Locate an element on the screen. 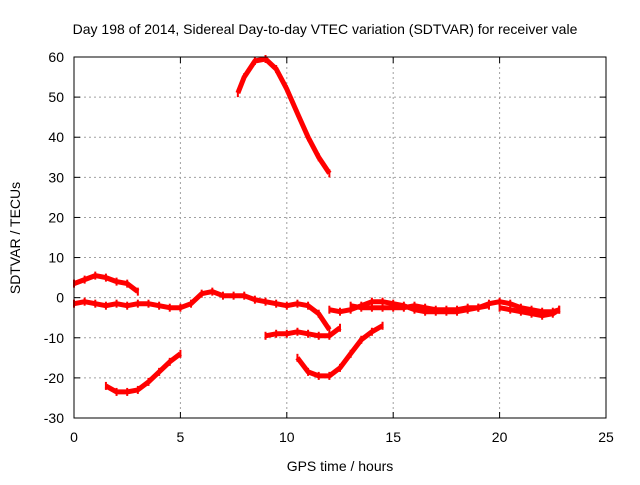  x-axis-label: GPS time / hours is located at coordinates (340, 466).